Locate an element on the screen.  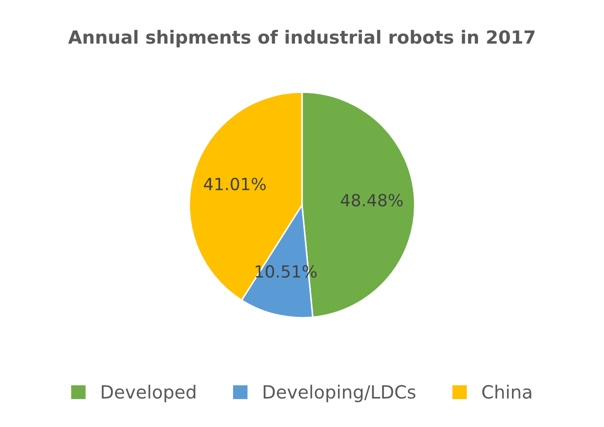
data-label: 48.48% is located at coordinates (371, 200).